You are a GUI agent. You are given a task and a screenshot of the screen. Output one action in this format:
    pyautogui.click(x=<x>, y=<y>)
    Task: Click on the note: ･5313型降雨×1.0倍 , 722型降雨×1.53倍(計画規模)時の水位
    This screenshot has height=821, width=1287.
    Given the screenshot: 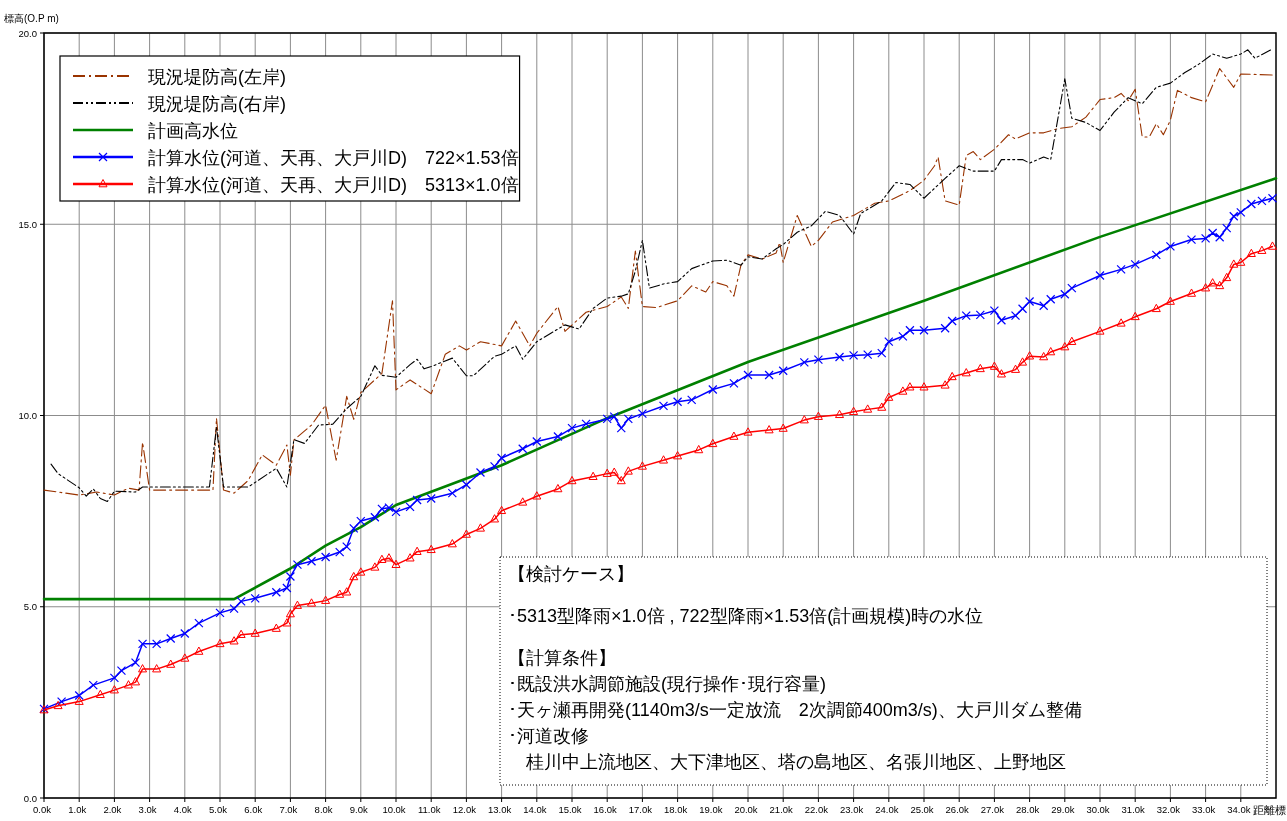 What is the action you would take?
    pyautogui.click(x=746, y=616)
    